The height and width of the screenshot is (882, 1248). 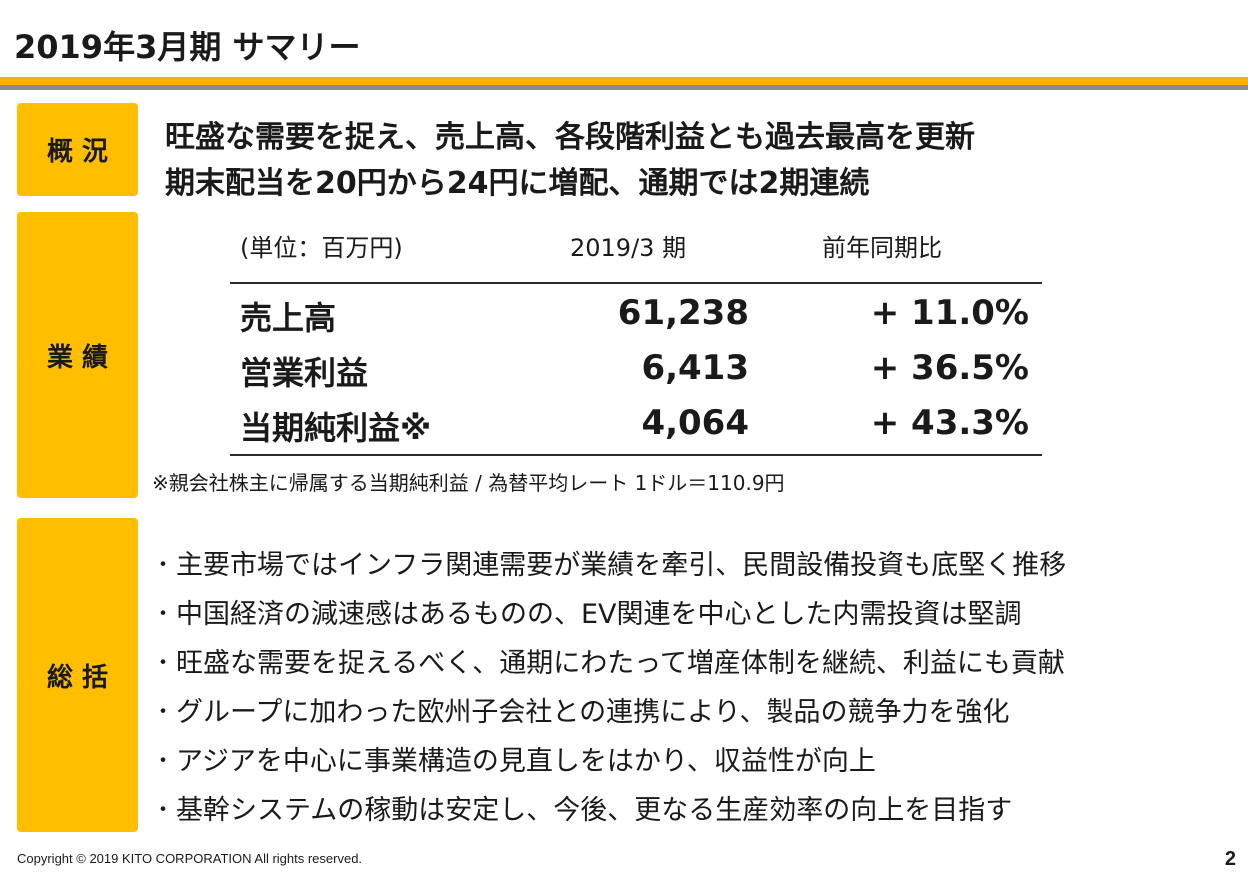 I want to click on table-header-unit: (単位：百万円), so click(x=321, y=248).